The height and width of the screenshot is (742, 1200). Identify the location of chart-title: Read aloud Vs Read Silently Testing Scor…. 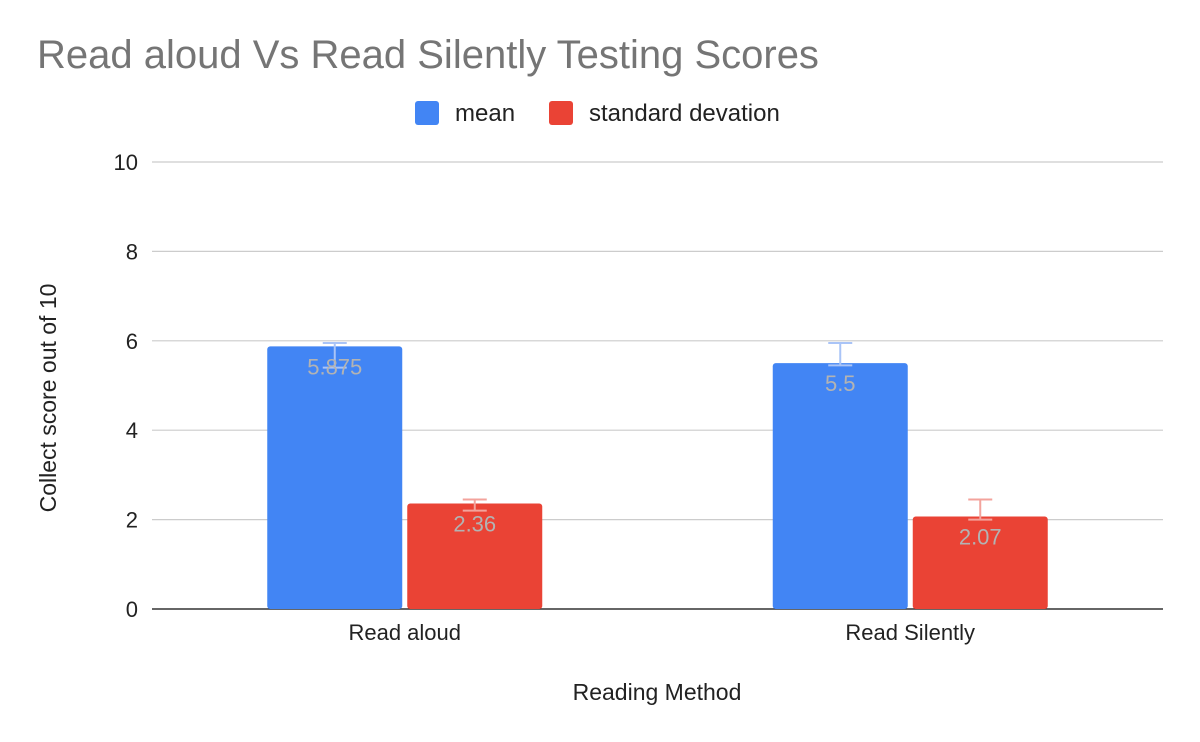
(428, 55).